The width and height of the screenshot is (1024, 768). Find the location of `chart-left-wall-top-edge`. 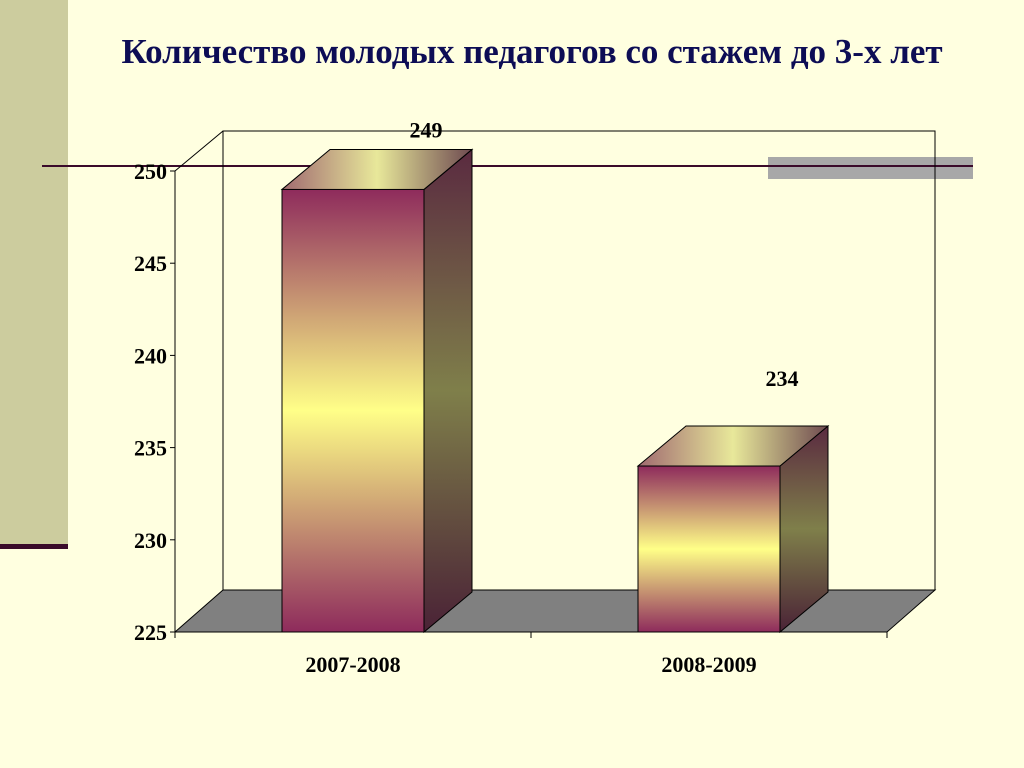

chart-left-wall-top-edge is located at coordinates (199, 151).